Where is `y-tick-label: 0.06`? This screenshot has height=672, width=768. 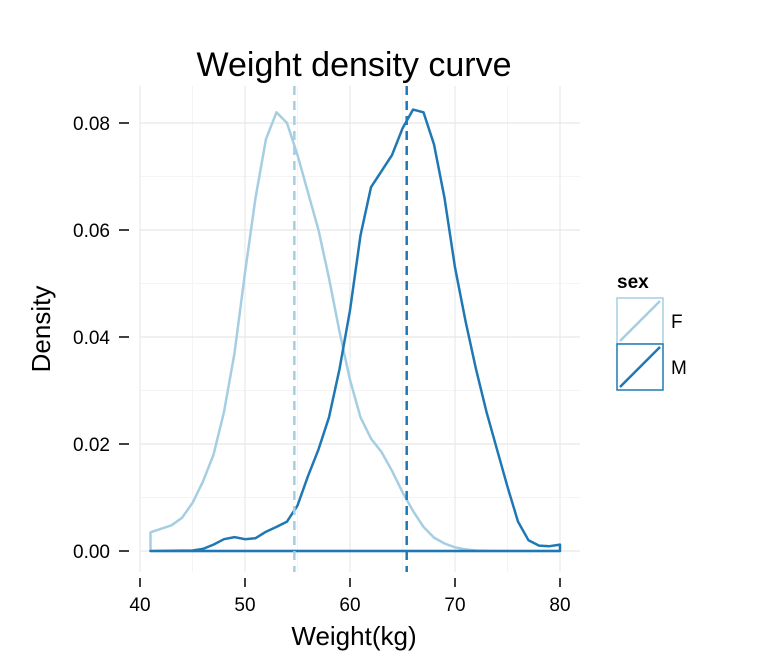 y-tick-label: 0.06 is located at coordinates (91, 231).